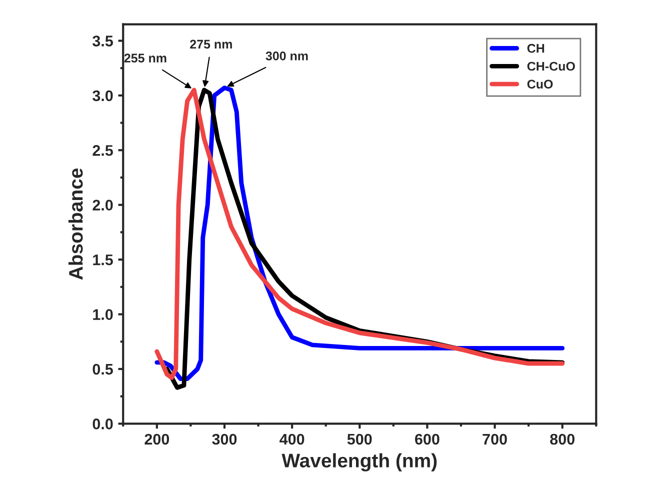 The height and width of the screenshot is (487, 648). I want to click on y-tick-label: 2.0, so click(102, 205).